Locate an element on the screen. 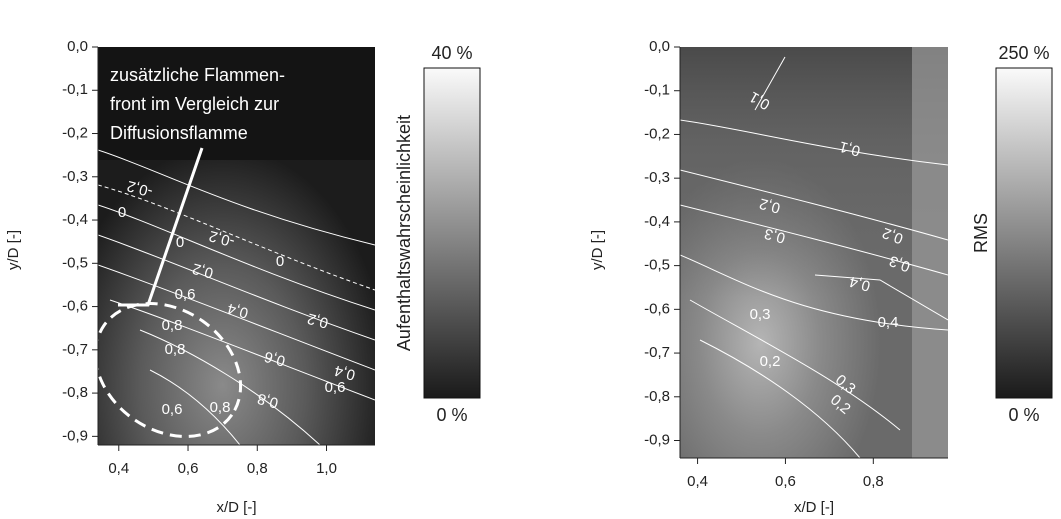 The height and width of the screenshot is (519, 1061). colorbar-tick-label: 40 % is located at coordinates (451, 53).